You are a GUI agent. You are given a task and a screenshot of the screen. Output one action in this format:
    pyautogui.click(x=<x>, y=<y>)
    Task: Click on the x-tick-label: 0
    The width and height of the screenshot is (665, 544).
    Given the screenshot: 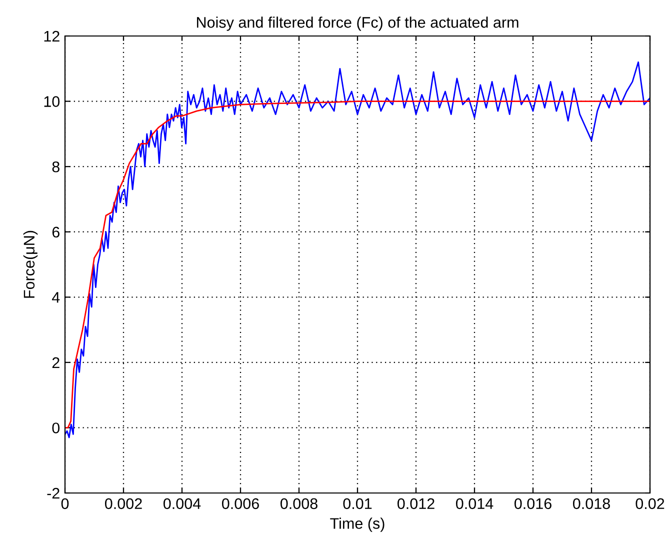 What is the action you would take?
    pyautogui.click(x=65, y=504)
    